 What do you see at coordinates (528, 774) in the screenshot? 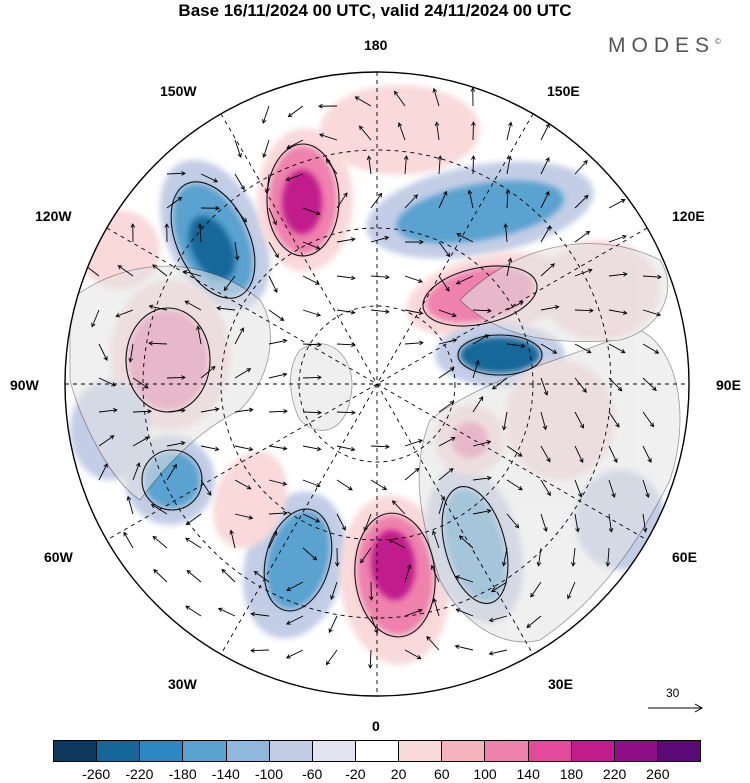
I see `colorbar-tick-label: 140` at bounding box center [528, 774].